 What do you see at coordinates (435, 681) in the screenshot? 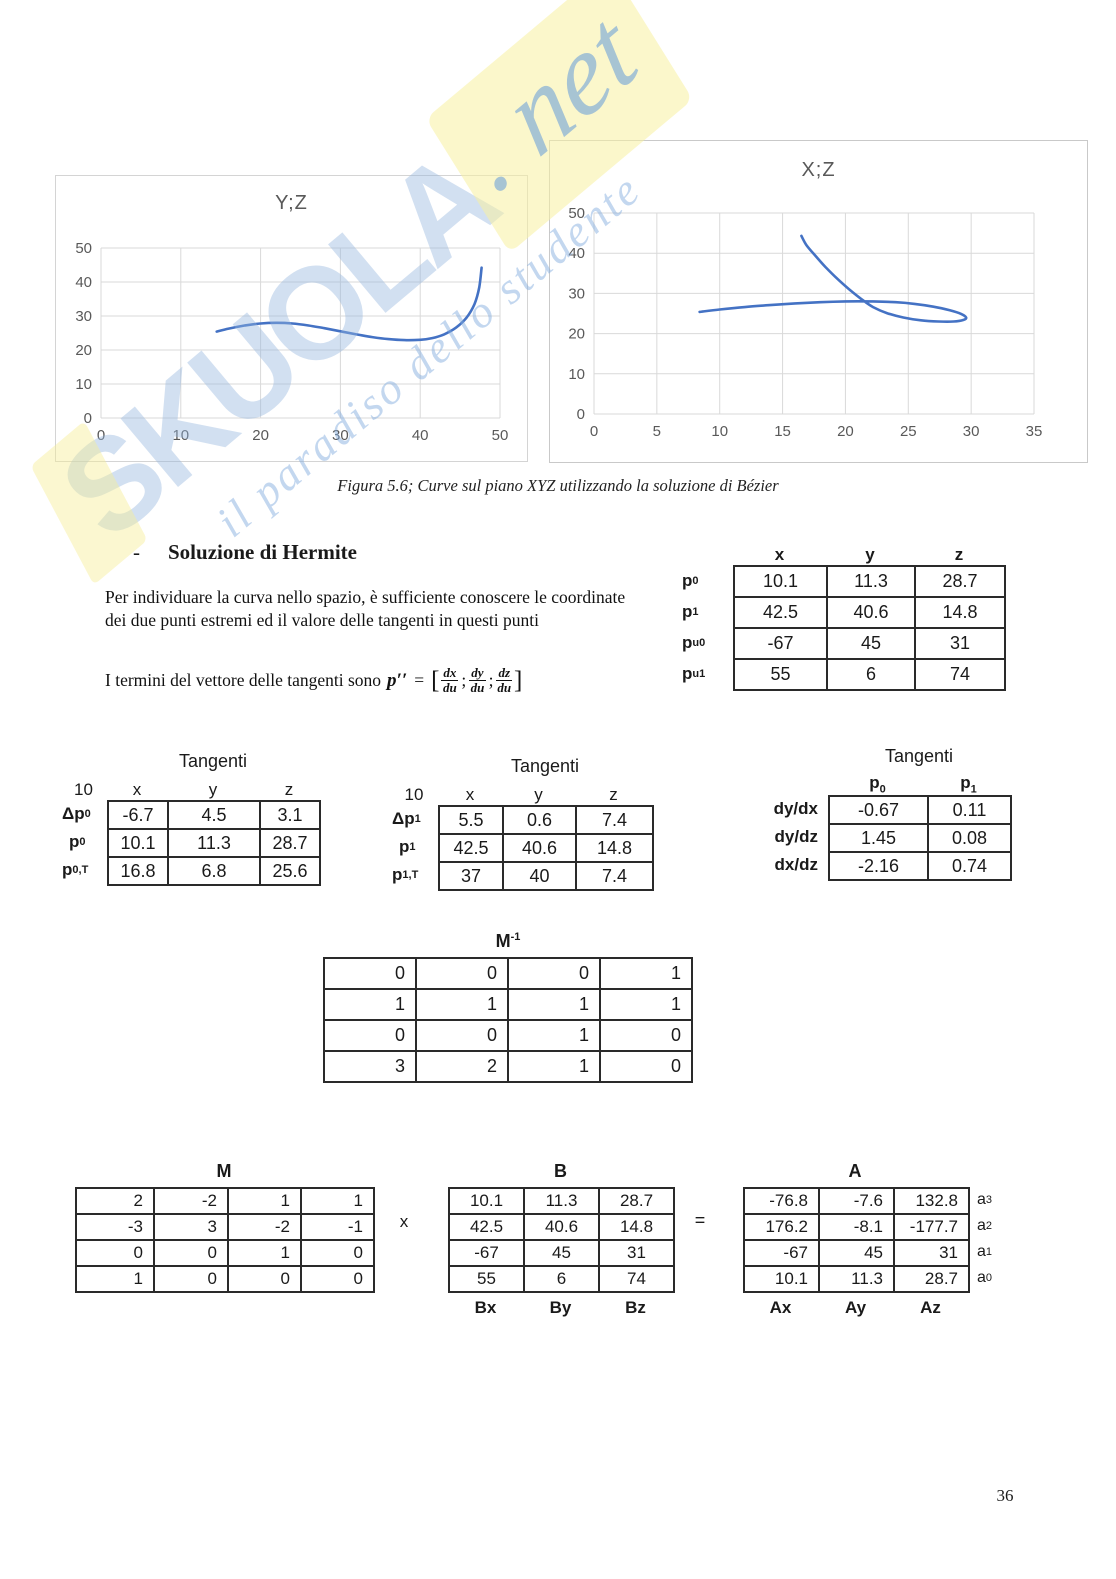
I see `formula-open-bracket: [` at bounding box center [435, 681].